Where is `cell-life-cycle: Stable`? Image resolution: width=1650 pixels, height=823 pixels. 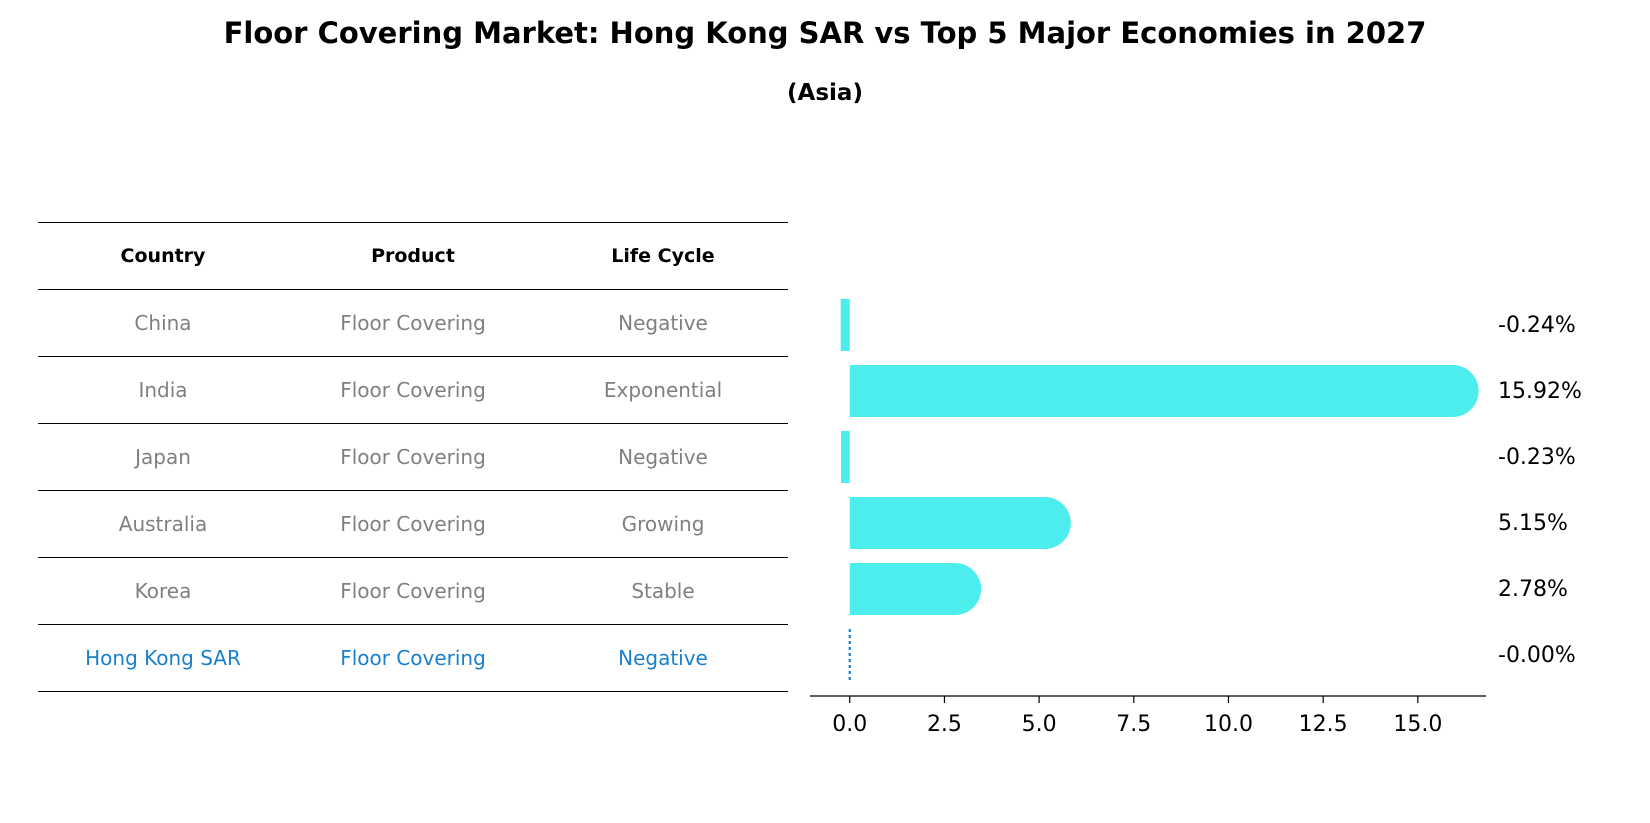 cell-life-cycle: Stable is located at coordinates (663, 591).